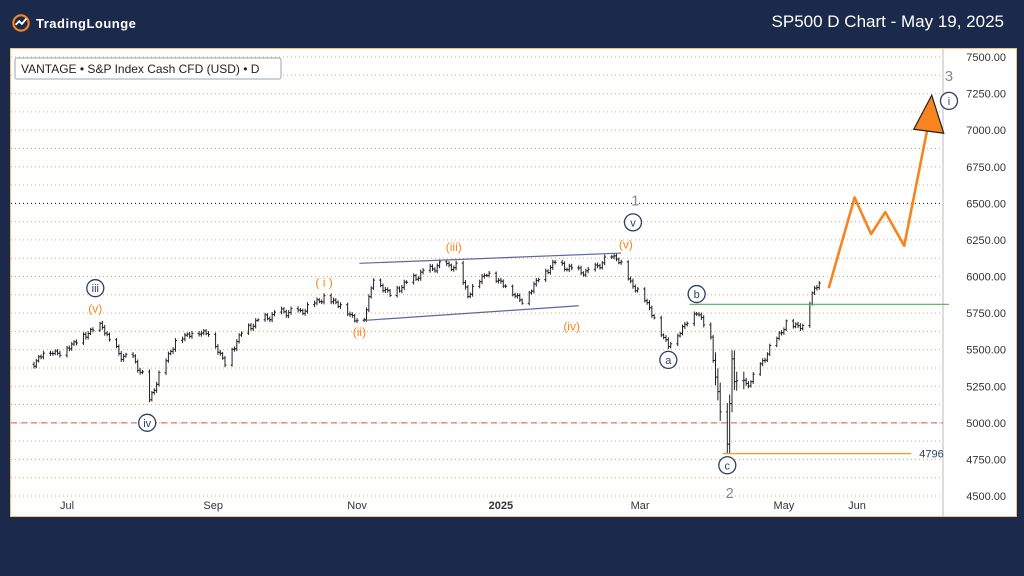  I want to click on x-tick-label: Nov, so click(357, 506).